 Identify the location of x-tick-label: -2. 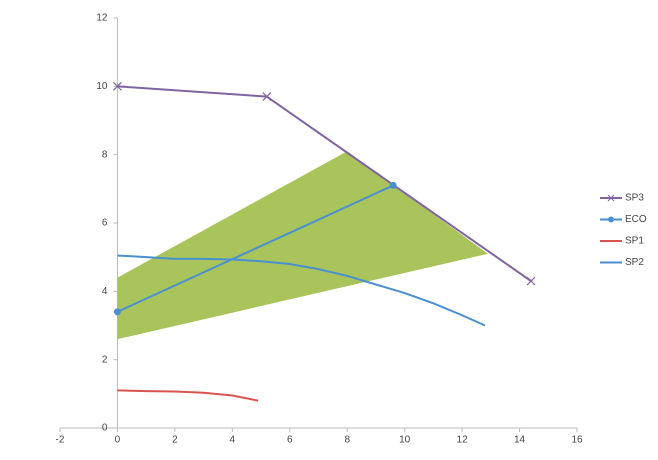
(60, 440).